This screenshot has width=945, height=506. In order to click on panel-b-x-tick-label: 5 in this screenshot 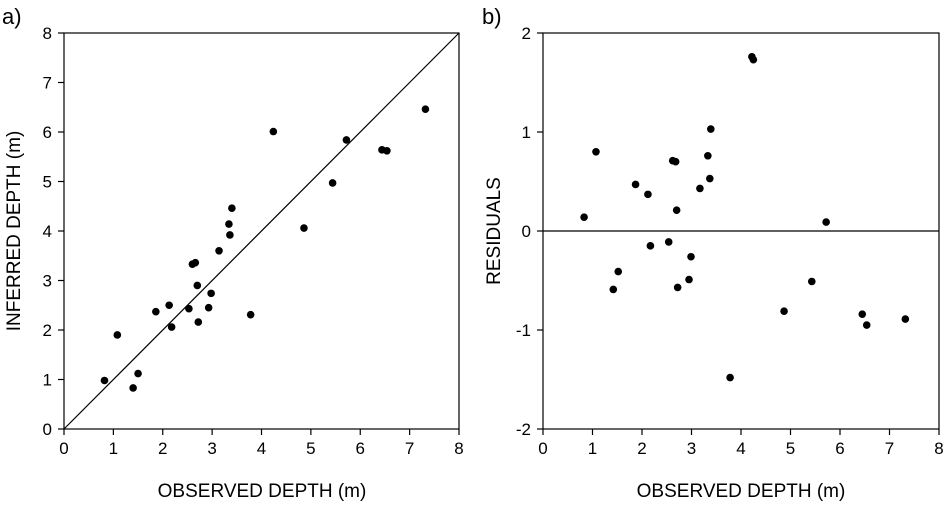, I will do `click(790, 448)`.